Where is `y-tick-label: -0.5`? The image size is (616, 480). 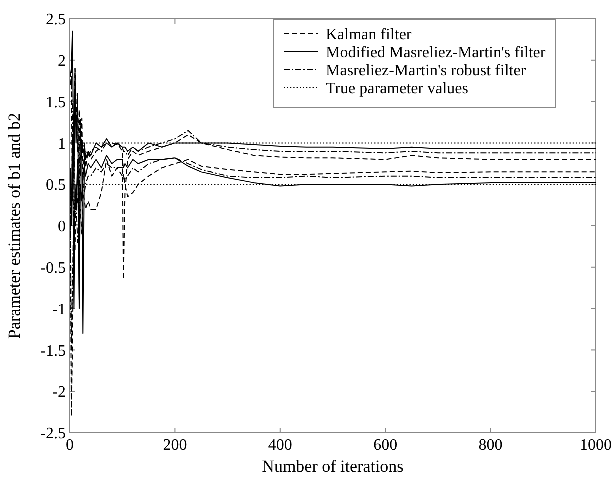
y-tick-label: -0.5 is located at coordinates (53, 268).